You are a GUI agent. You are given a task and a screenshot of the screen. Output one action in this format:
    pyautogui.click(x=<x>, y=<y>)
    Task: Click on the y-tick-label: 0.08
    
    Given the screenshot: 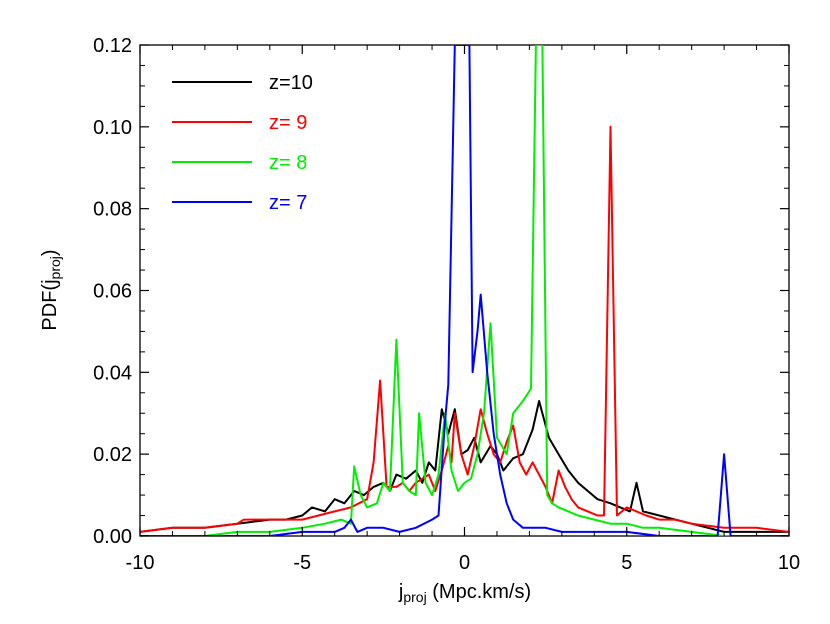 What is the action you would take?
    pyautogui.click(x=112, y=210)
    